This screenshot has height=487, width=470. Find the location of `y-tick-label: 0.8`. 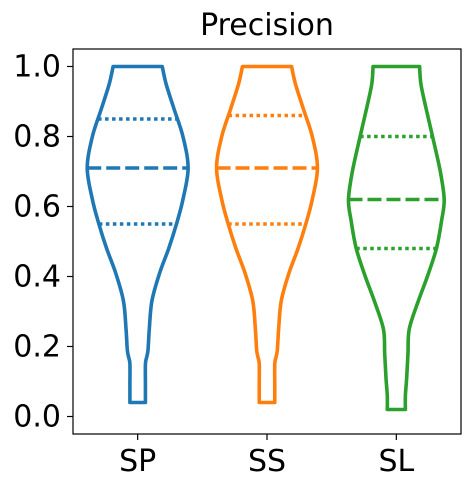

y-tick-label: 0.8 is located at coordinates (37, 137).